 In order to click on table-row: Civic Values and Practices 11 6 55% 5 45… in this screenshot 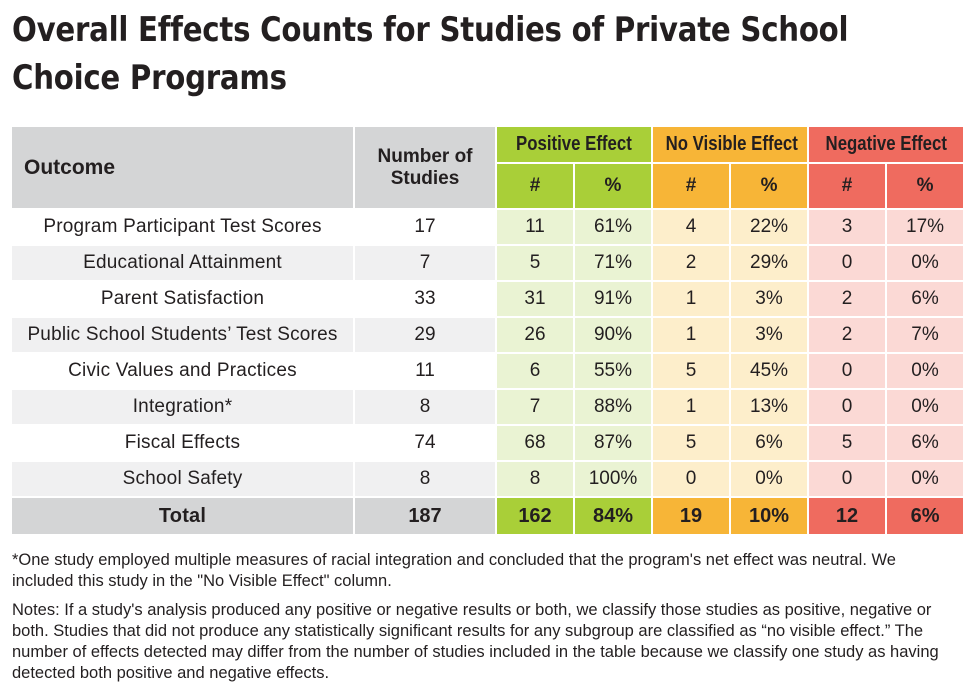, I will do `click(488, 371)`.